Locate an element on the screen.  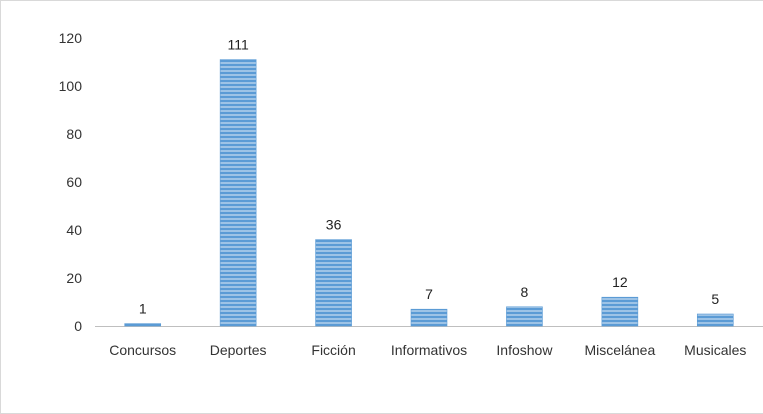
x-tick-label: Ficción is located at coordinates (333, 350).